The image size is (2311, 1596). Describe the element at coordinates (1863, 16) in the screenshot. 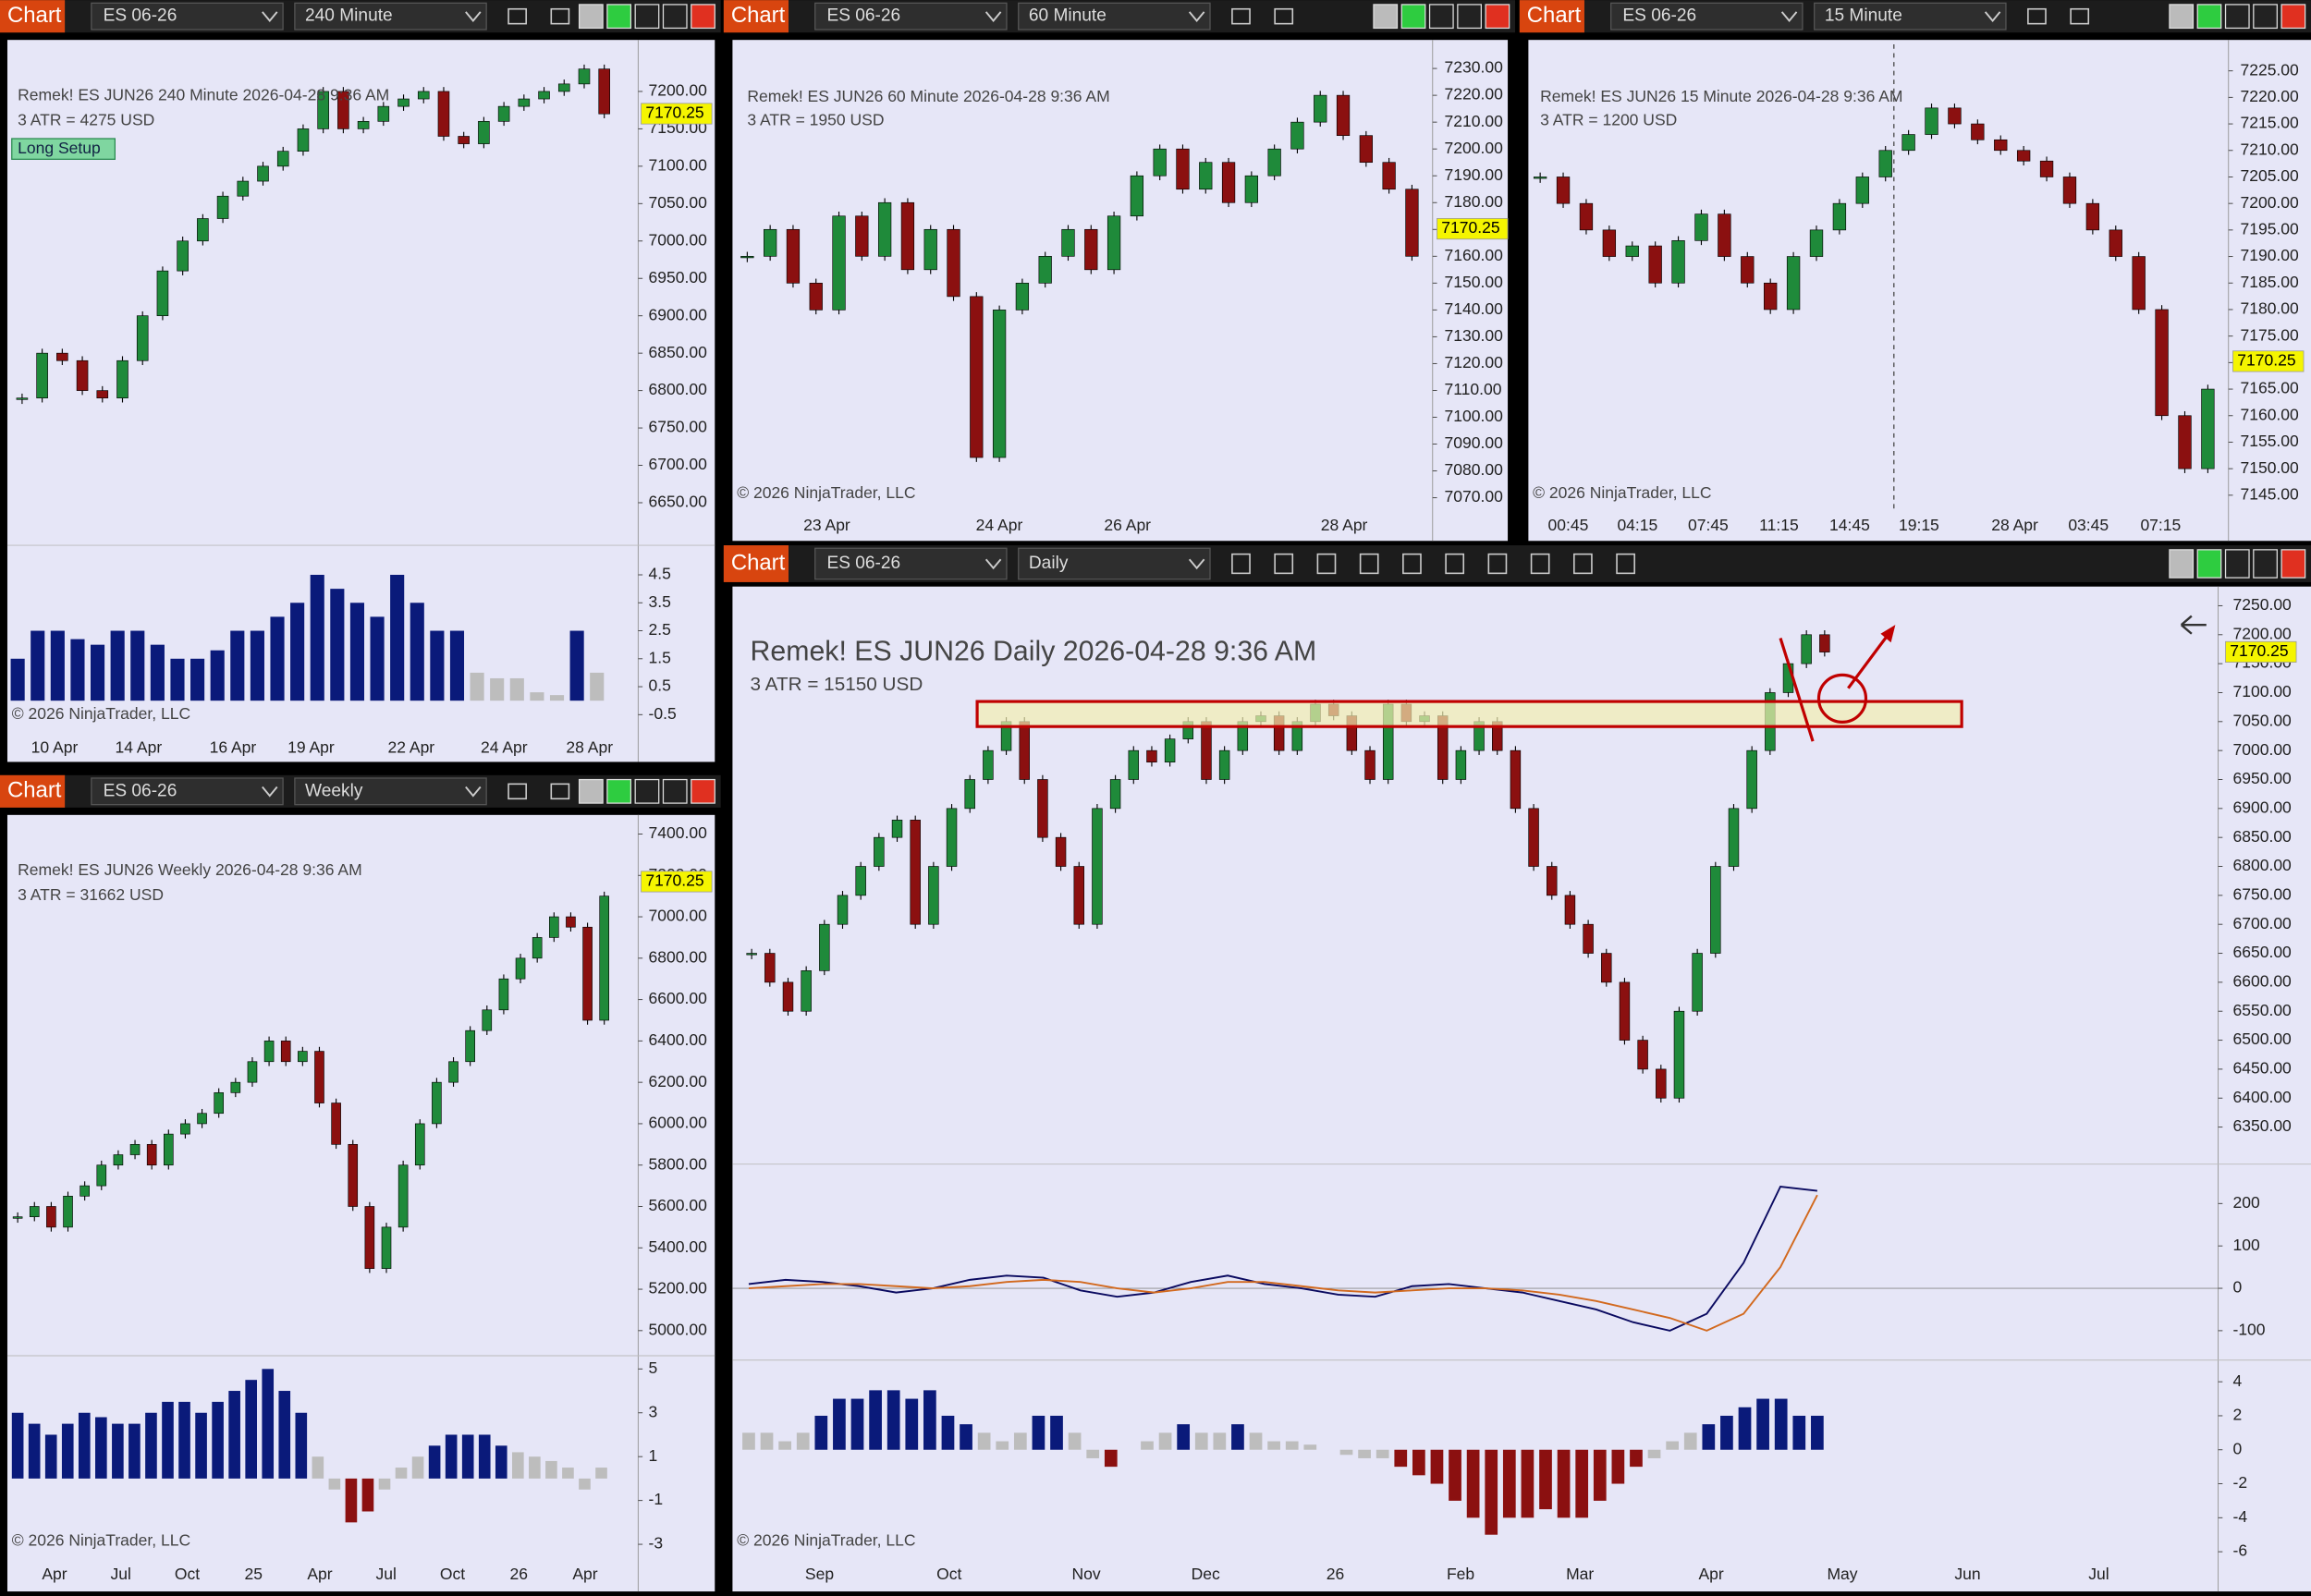

I see `interval-label: 15 Minute` at that location.